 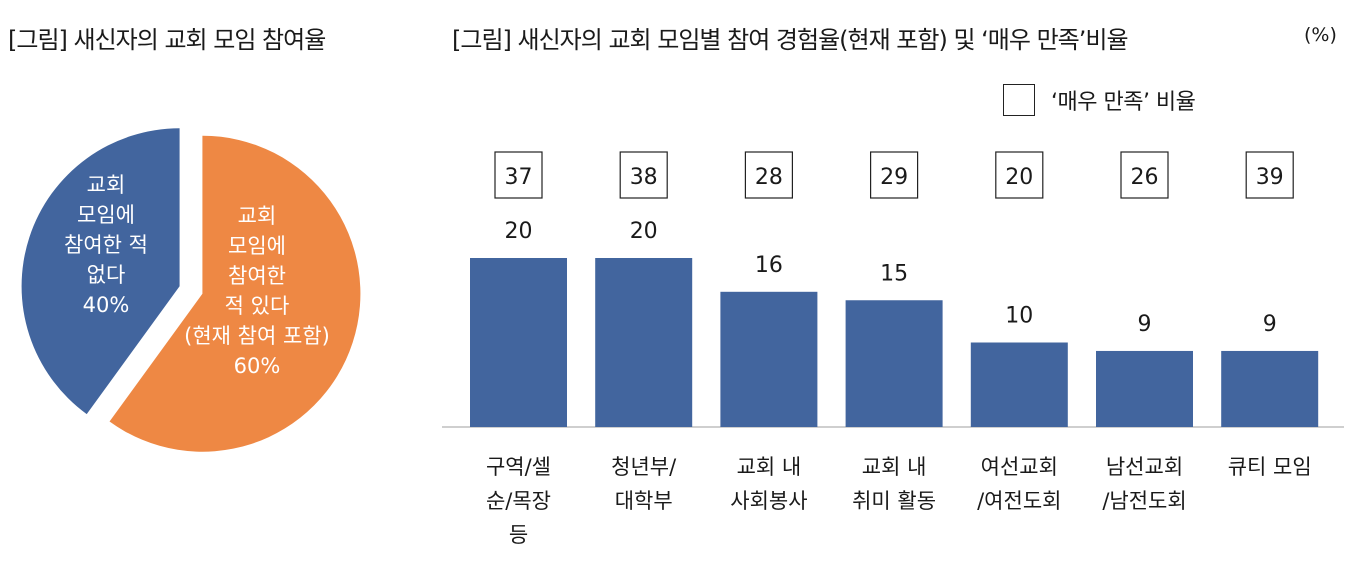 I want to click on satisfaction-value: 26, so click(x=1145, y=177).